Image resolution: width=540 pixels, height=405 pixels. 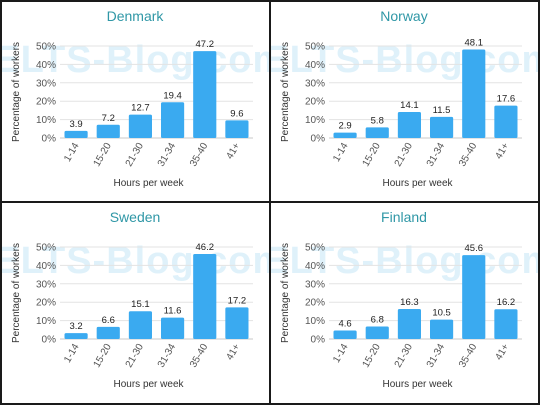 What do you see at coordinates (474, 42) in the screenshot?
I see `data-label: 48.1` at bounding box center [474, 42].